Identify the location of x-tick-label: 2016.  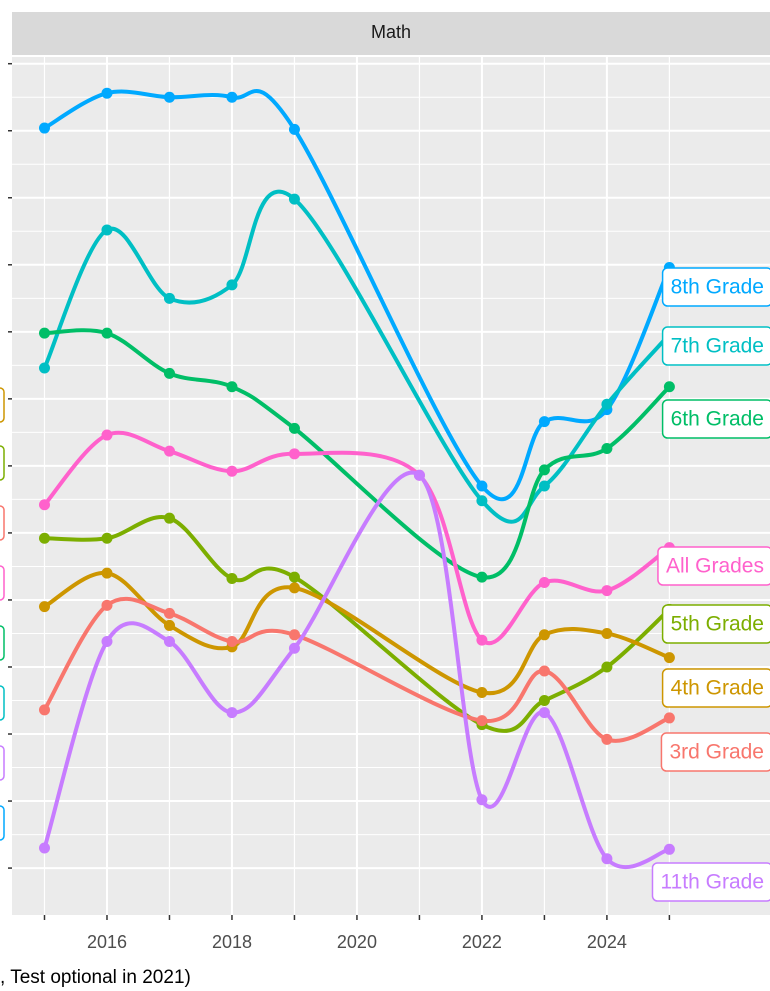
(107, 942).